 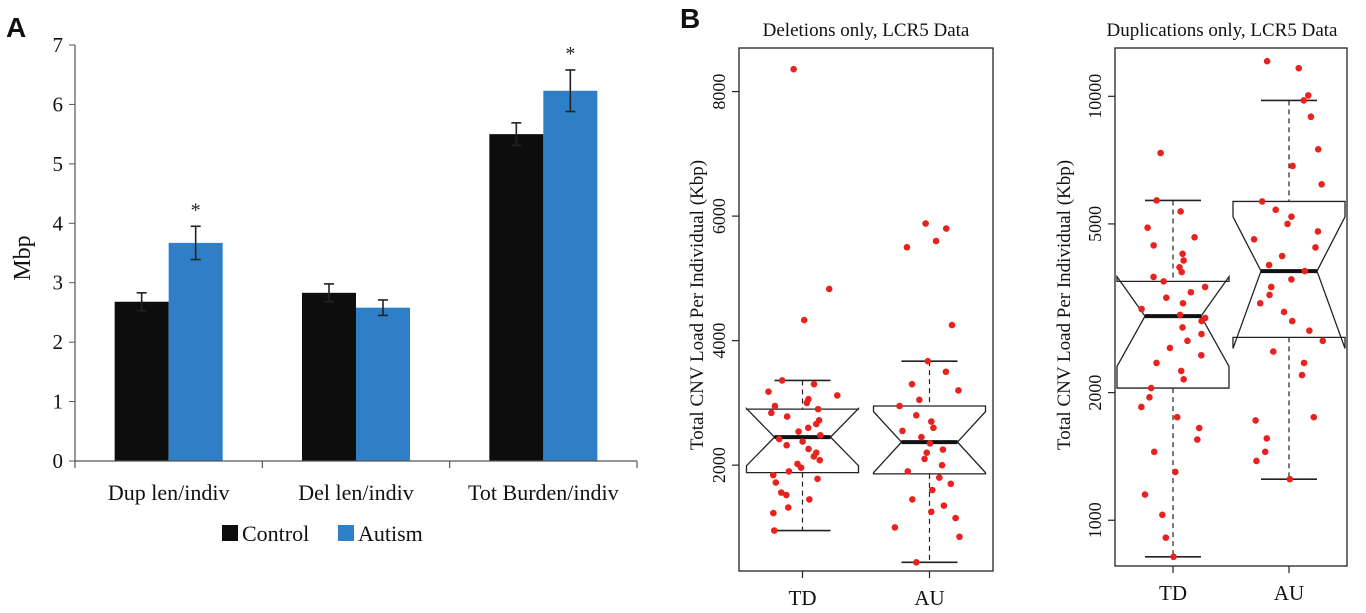 What do you see at coordinates (58, 104) in the screenshot?
I see `y-tick-label: 6` at bounding box center [58, 104].